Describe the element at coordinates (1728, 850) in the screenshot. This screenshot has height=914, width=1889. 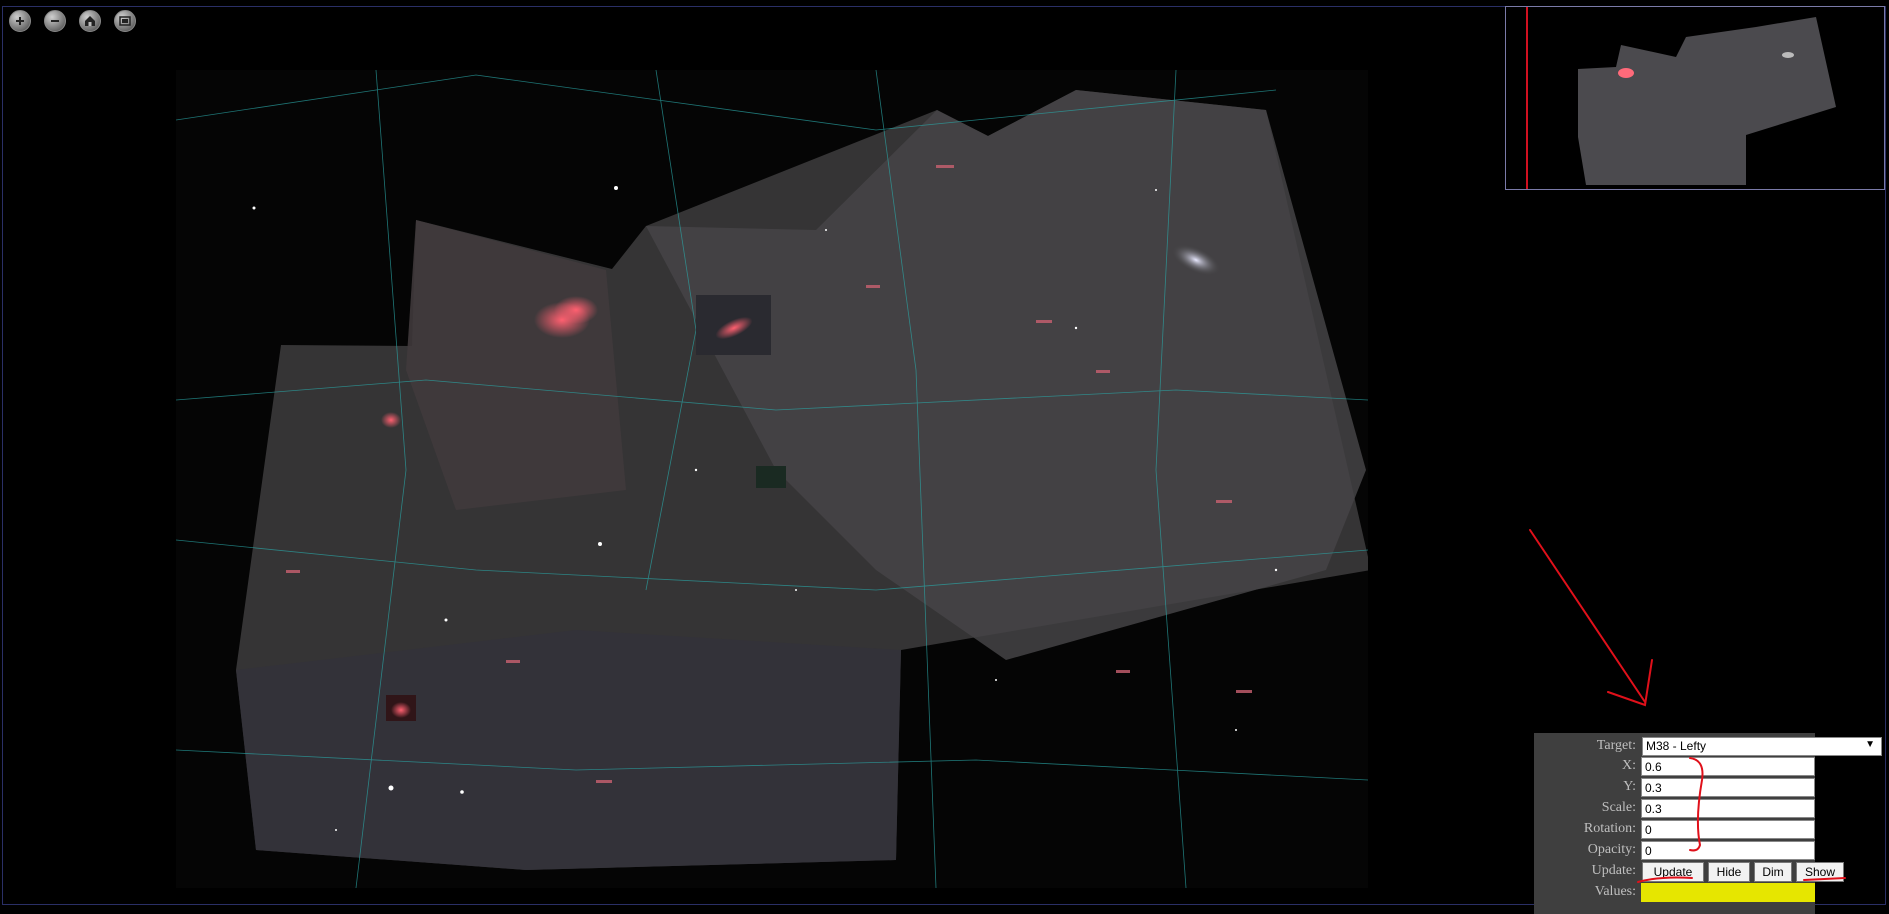
I see `opacity-input` at that location.